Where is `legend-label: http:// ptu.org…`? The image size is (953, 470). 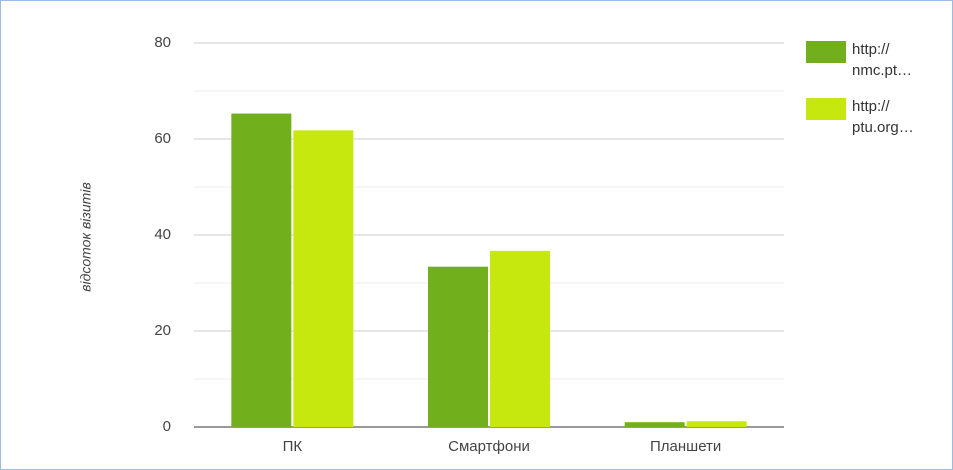 legend-label: http:// ptu.org… is located at coordinates (883, 117).